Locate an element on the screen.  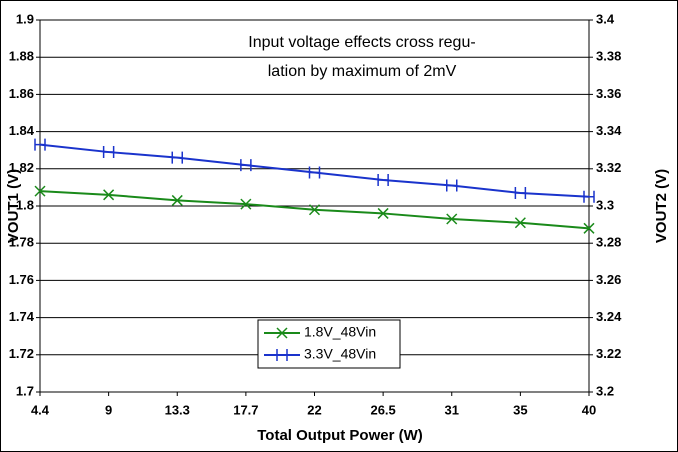
y2-tick-label: 3.38 is located at coordinates (608, 56).